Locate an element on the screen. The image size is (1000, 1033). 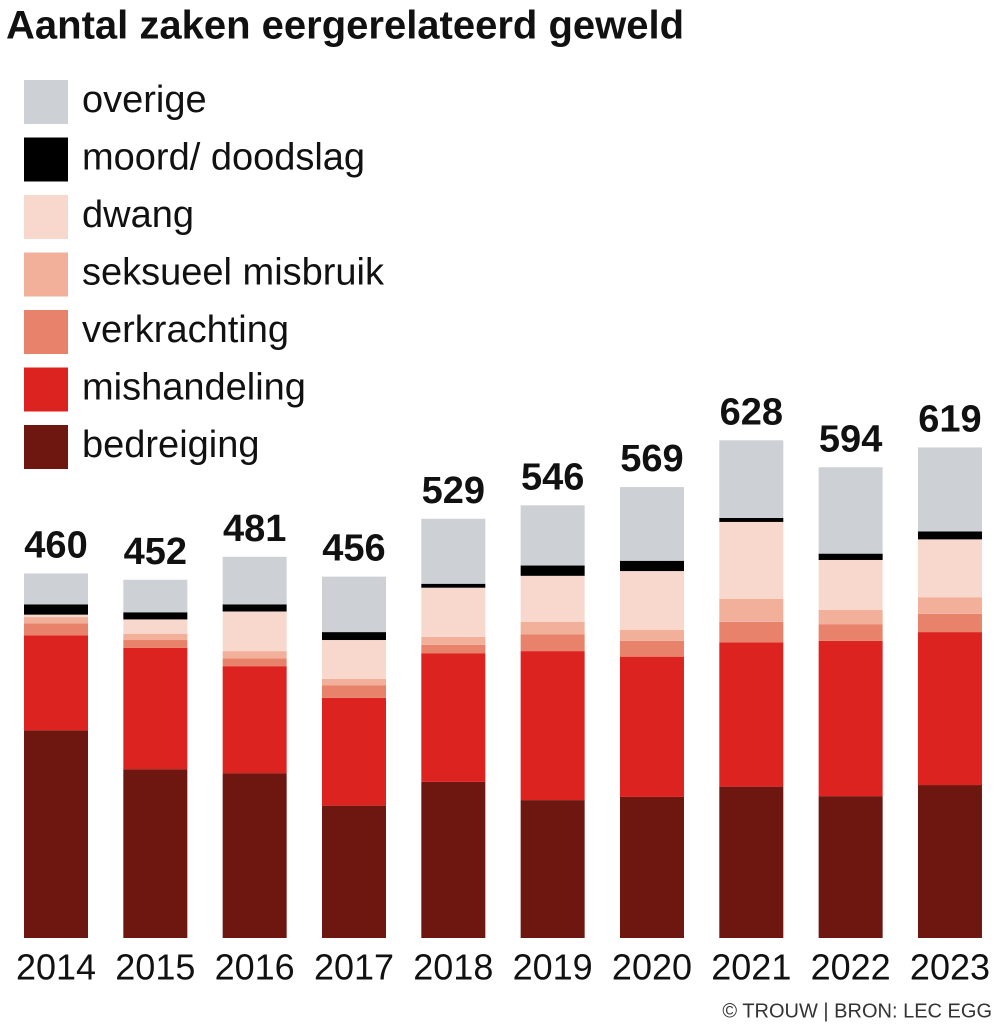
total-label: 619 is located at coordinates (949, 419).